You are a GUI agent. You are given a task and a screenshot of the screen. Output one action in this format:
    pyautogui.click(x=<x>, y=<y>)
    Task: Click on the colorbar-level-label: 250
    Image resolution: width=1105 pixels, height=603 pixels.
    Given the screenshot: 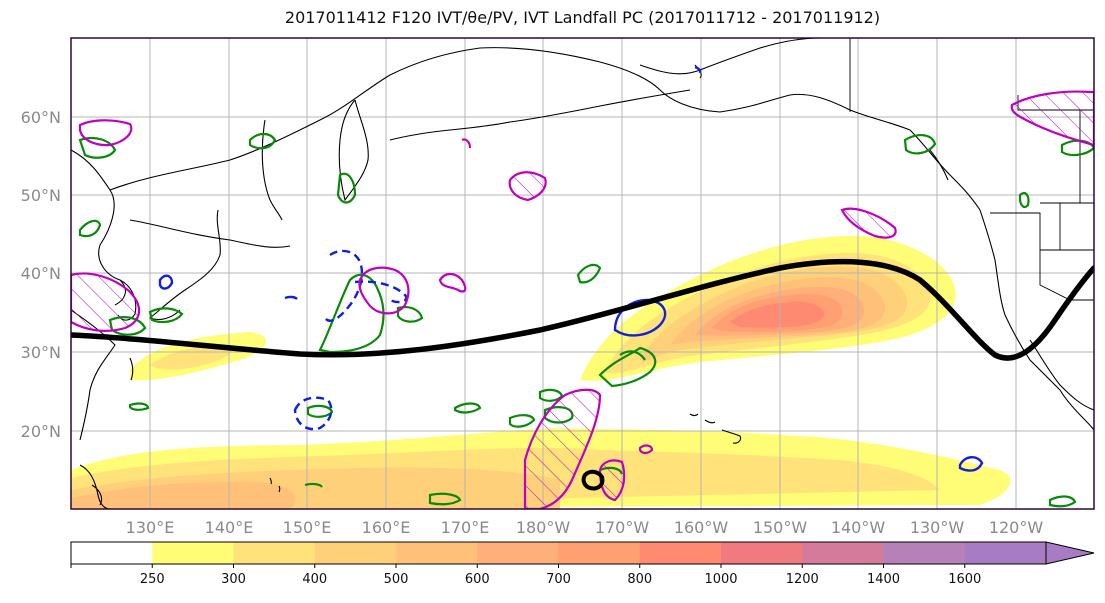 What is the action you would take?
    pyautogui.click(x=152, y=579)
    